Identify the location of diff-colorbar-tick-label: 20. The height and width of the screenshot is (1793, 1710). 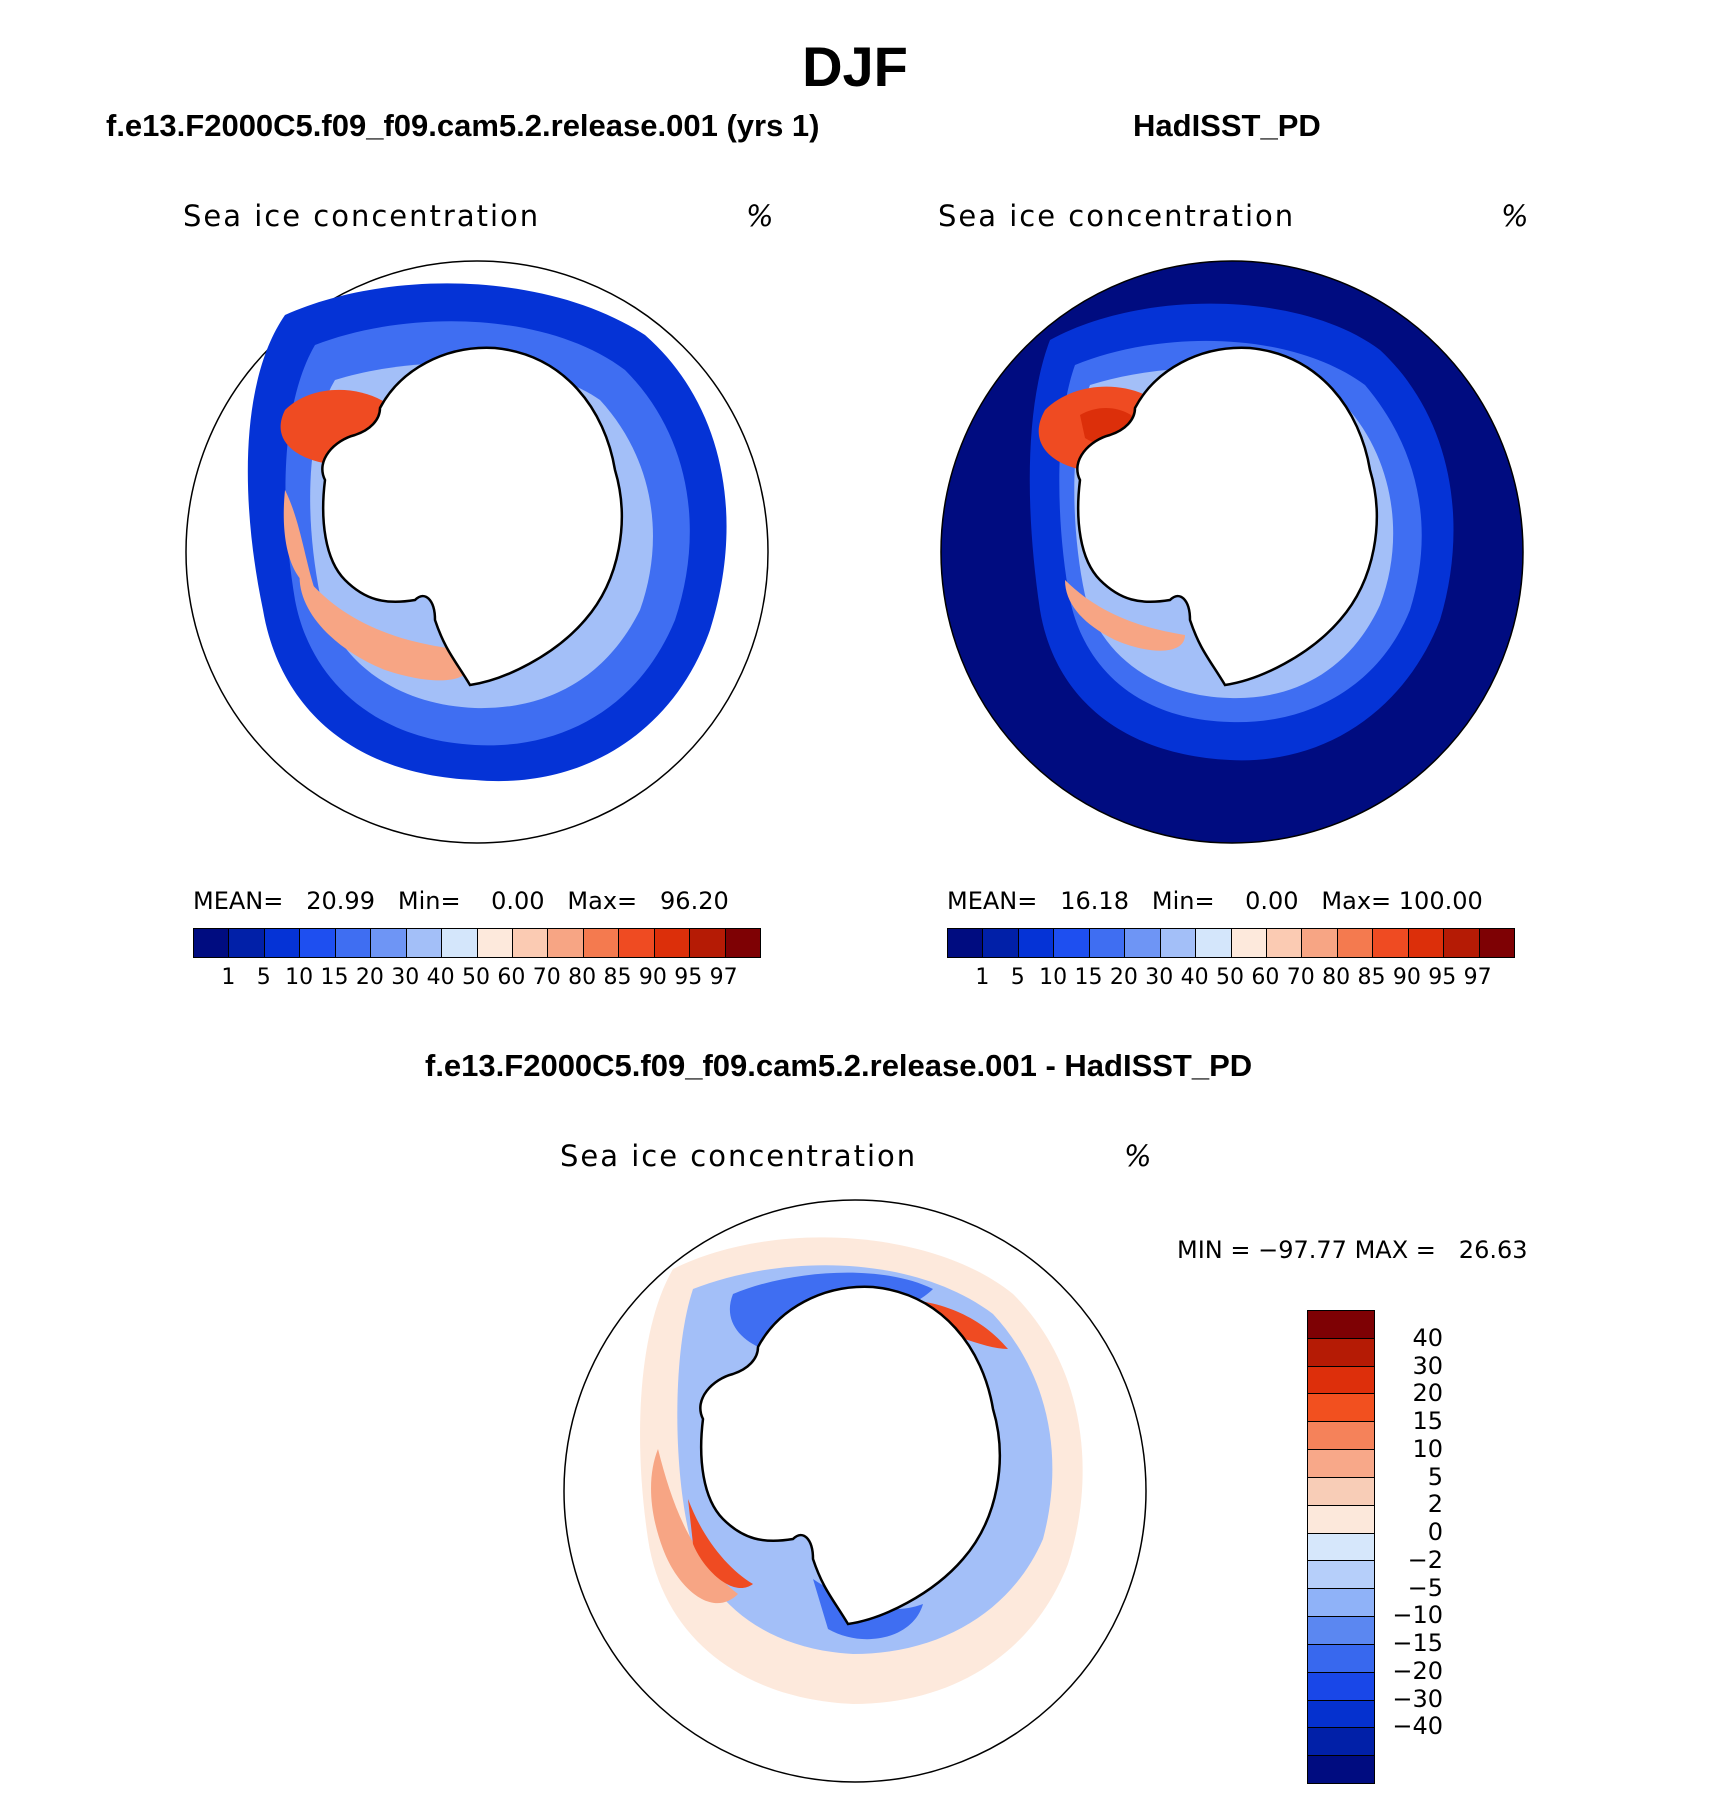
(1427, 1393).